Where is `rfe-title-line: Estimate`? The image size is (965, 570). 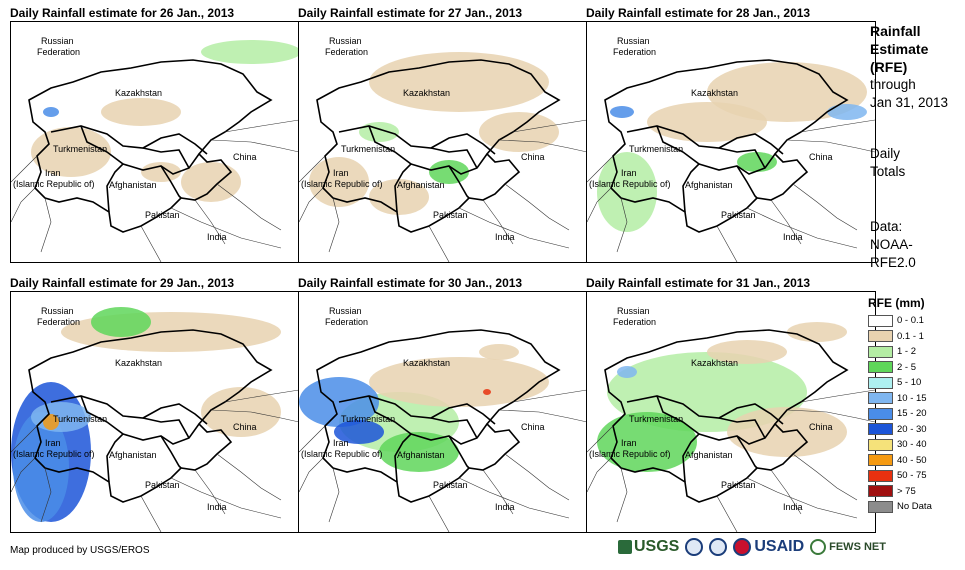
rfe-title-line: Estimate is located at coordinates (899, 49).